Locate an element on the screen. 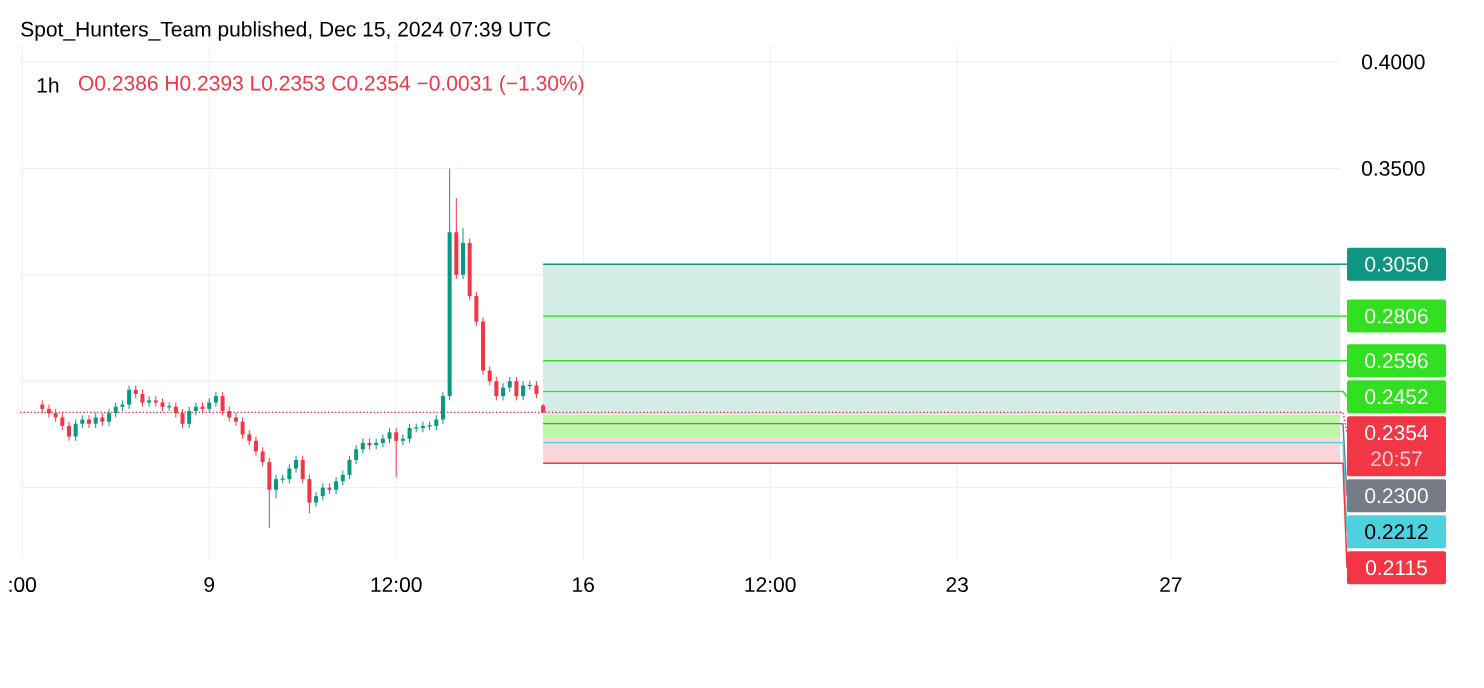  ref-line-label: 0.2596 is located at coordinates (1396, 361).